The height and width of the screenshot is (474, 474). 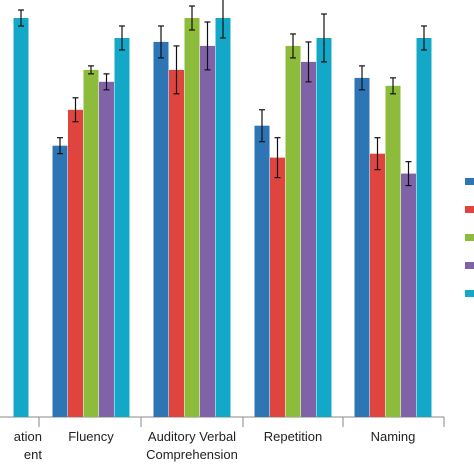 What do you see at coordinates (192, 436) in the screenshot?
I see `category-label: Auditory Verbal` at bounding box center [192, 436].